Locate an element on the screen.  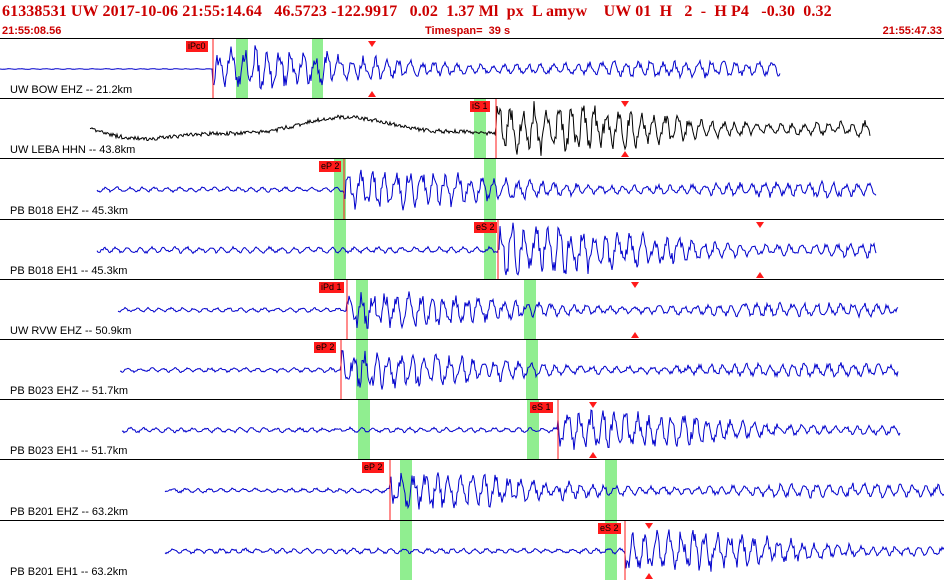
pick-label: iS 1 is located at coordinates (480, 106).